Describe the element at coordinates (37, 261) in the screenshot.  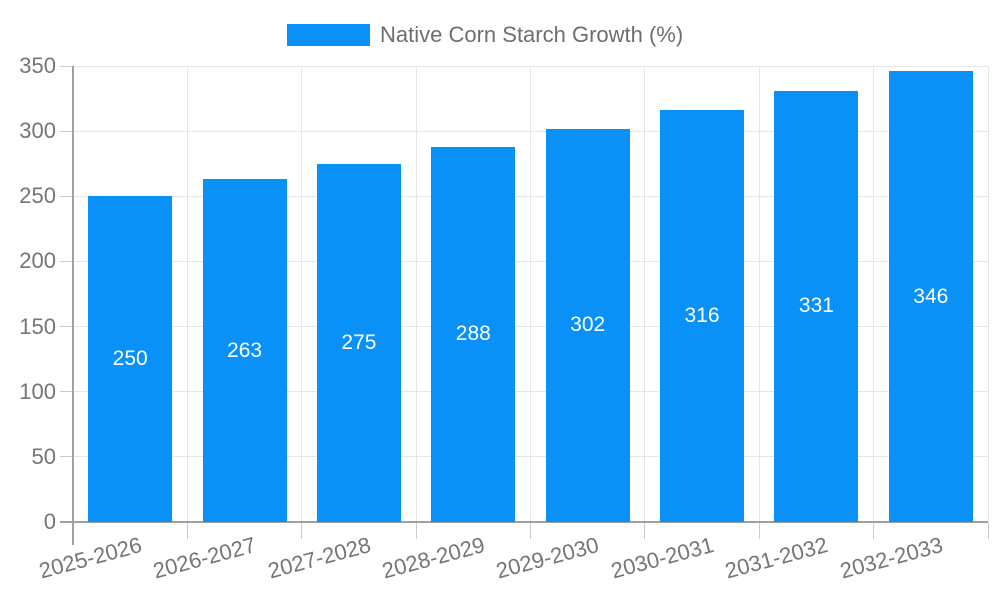
I see `y-axis-label: 200` at that location.